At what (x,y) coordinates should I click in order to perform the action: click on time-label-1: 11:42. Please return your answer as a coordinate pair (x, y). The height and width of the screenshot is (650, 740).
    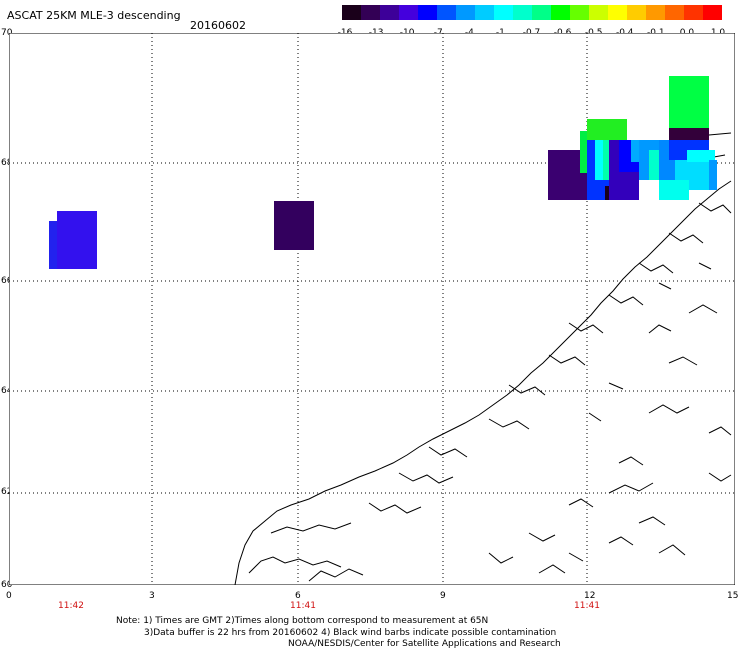
    Looking at the image, I should click on (71, 606).